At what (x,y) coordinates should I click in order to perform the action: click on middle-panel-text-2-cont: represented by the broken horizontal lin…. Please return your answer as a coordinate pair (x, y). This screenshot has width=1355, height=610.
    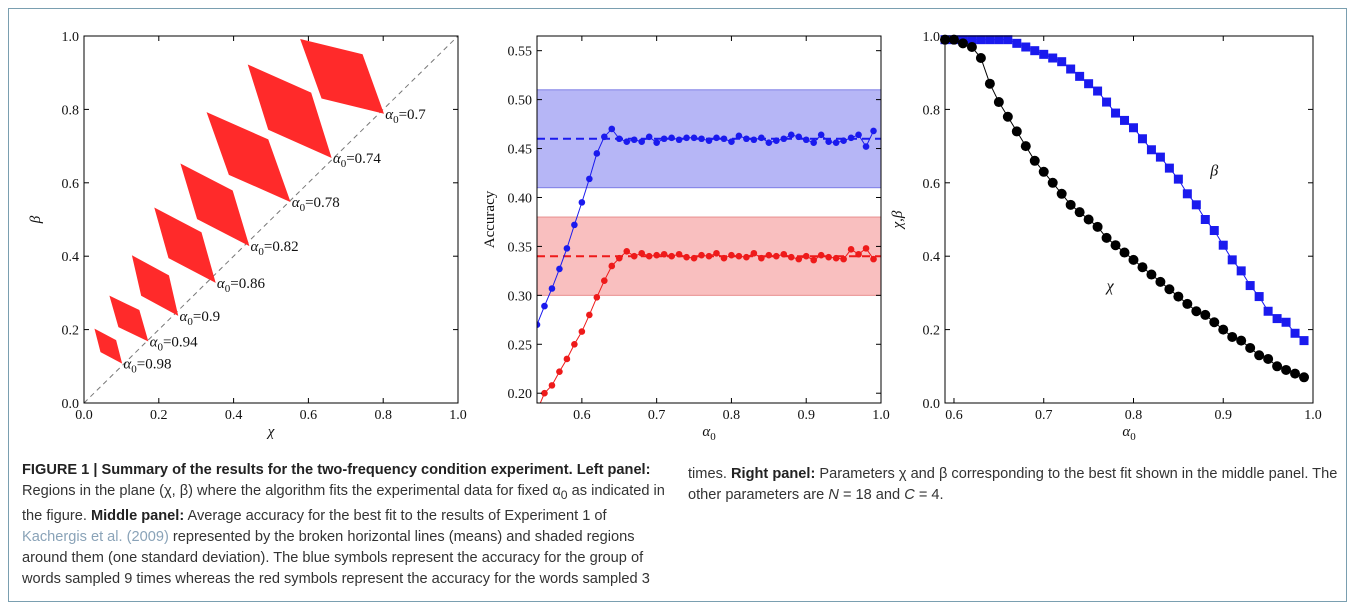
    Looking at the image, I should click on (1002, 471).